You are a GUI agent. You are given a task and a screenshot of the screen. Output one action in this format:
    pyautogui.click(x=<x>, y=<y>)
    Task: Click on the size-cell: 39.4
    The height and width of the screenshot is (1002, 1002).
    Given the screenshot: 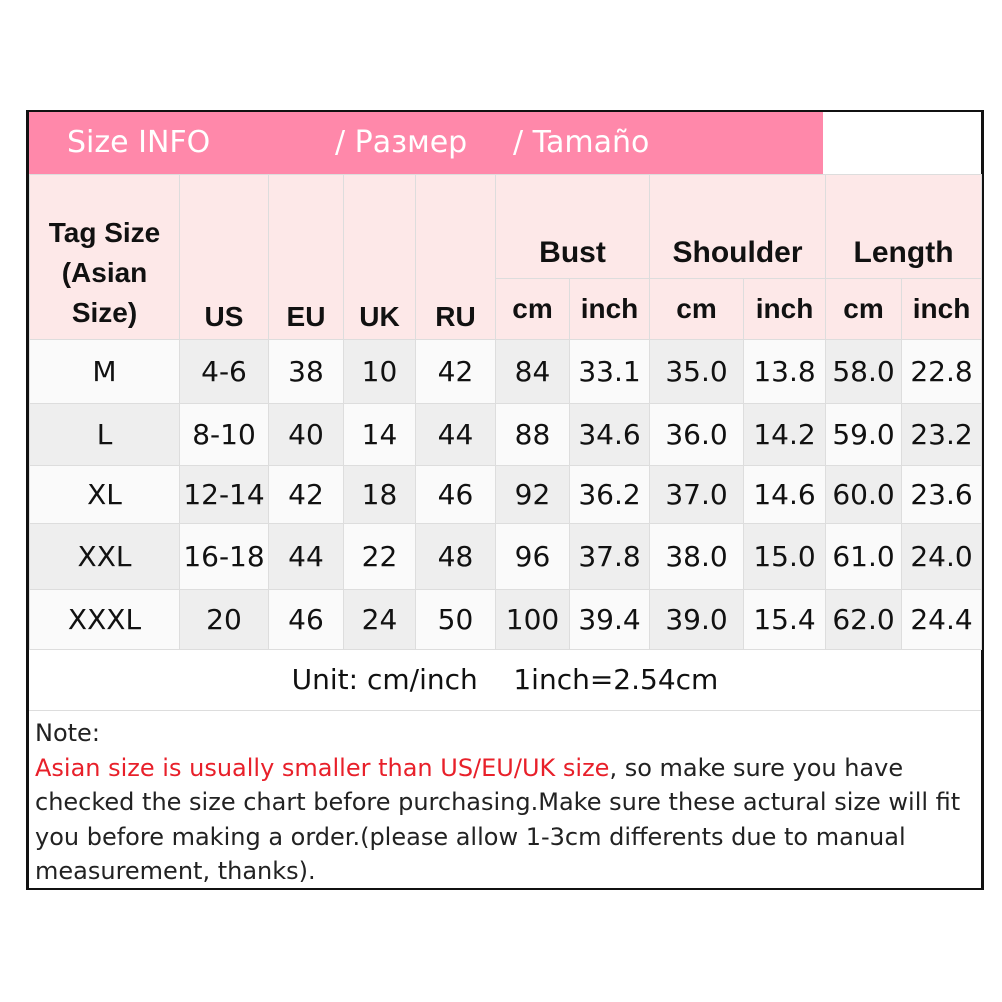 What is the action you would take?
    pyautogui.click(x=609, y=619)
    